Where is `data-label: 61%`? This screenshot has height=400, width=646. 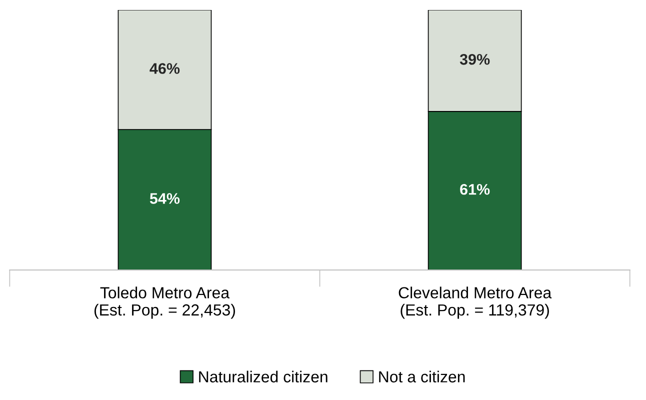
data-label: 61% is located at coordinates (475, 189).